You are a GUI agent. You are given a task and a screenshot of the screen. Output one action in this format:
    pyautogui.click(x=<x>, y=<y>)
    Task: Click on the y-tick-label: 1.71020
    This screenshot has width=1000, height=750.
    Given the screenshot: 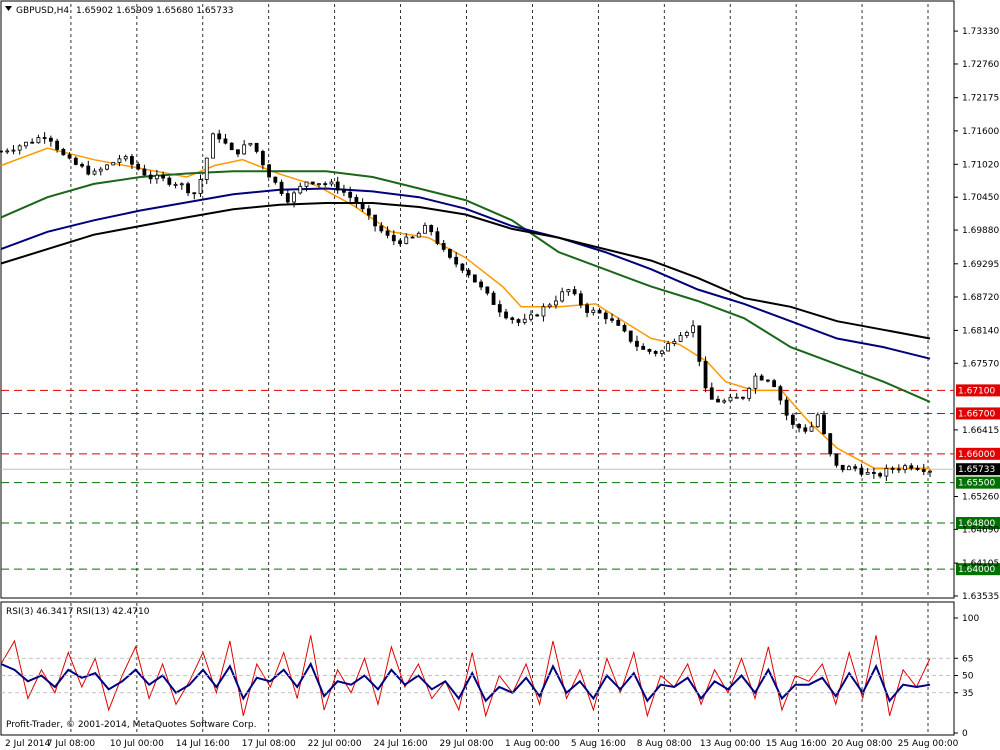 What is the action you would take?
    pyautogui.click(x=980, y=165)
    